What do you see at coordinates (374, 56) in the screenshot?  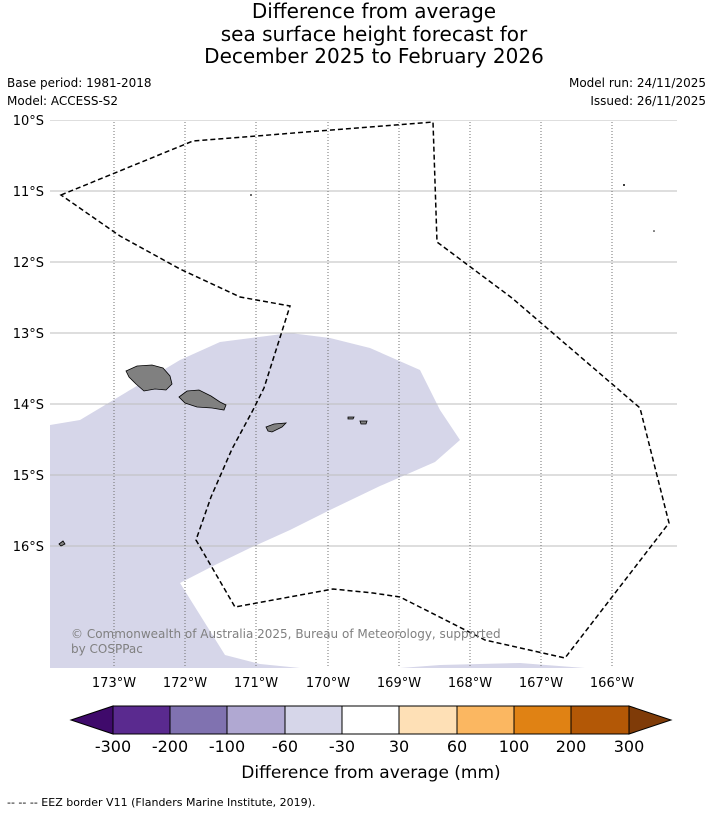 I see `title-line-3: December 2025 to February 2026` at bounding box center [374, 56].